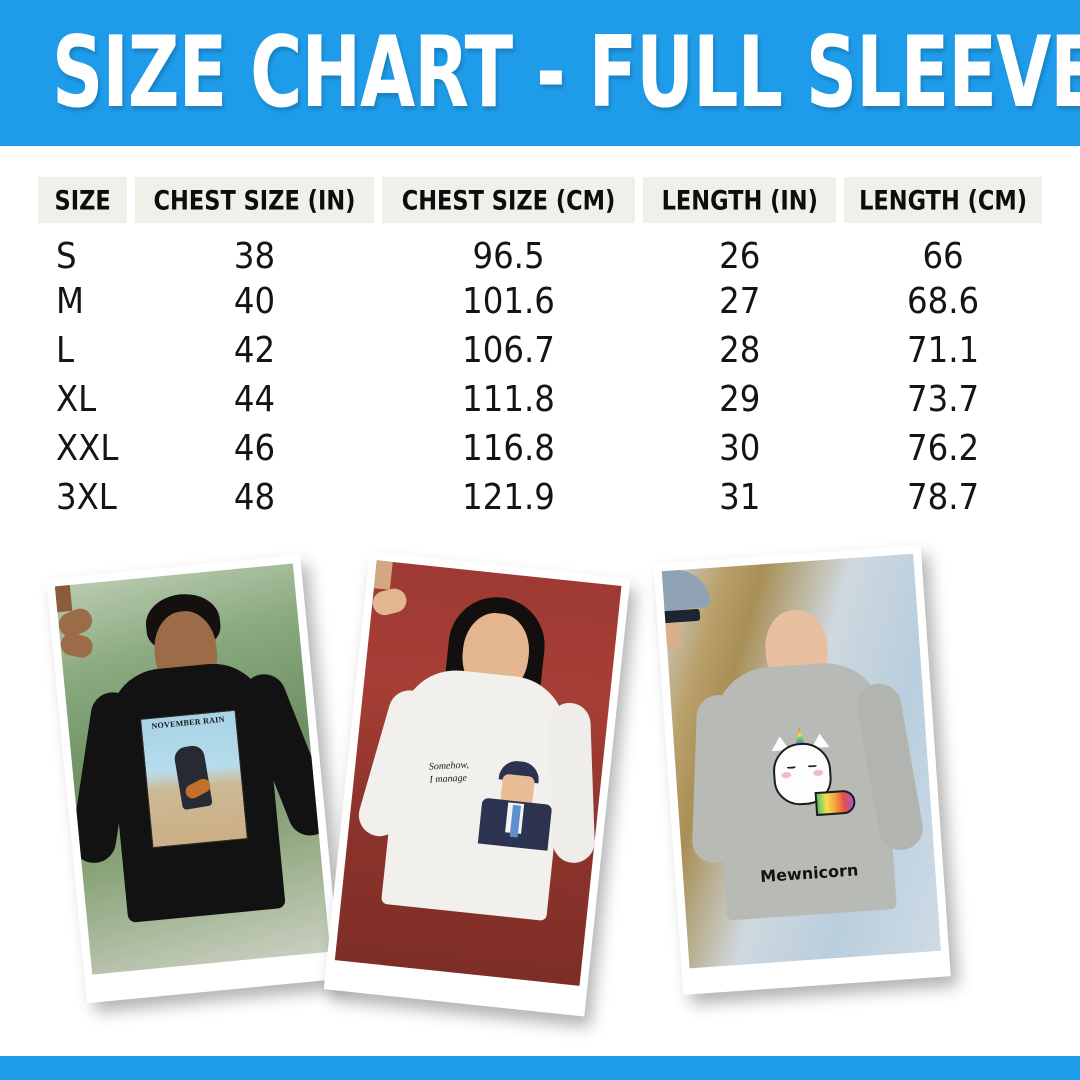 This screenshot has height=1080, width=1080. Describe the element at coordinates (76, 399) in the screenshot. I see `cell-size: XL` at that location.